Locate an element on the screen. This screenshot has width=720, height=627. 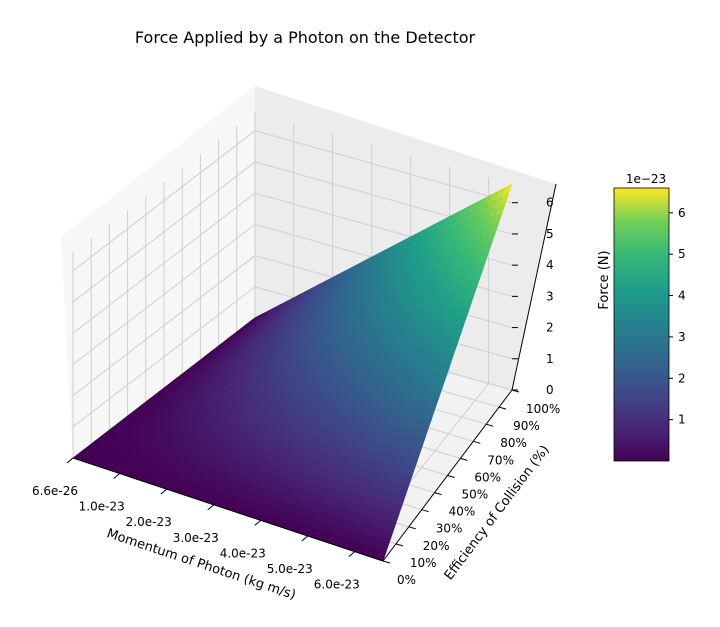
y-tick-label: 50% is located at coordinates (475, 495).